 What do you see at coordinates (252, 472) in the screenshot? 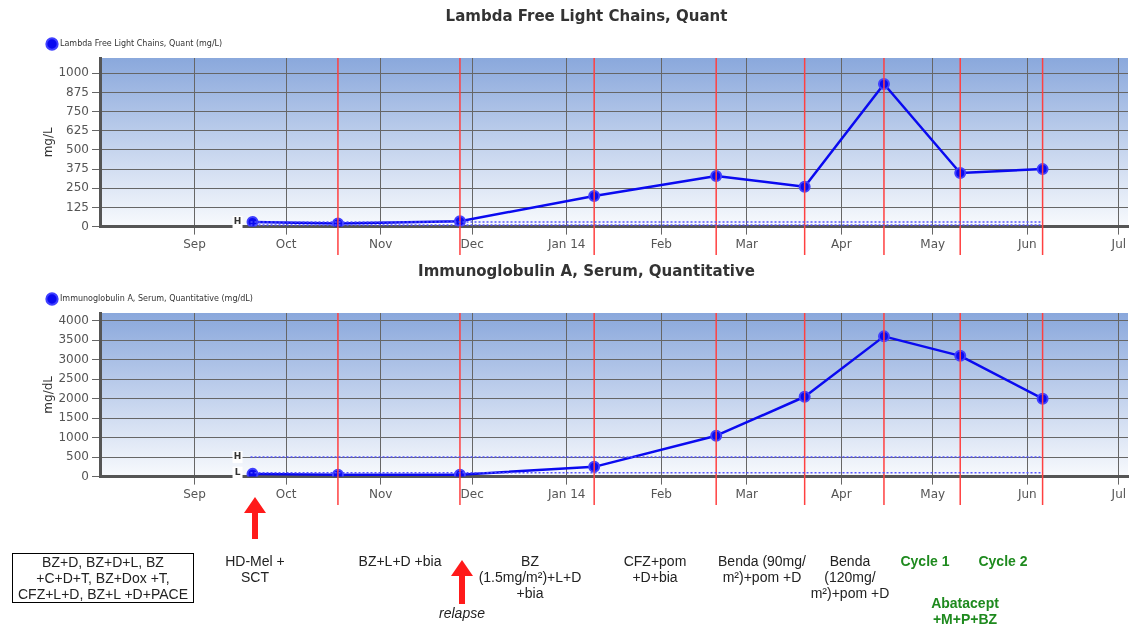
I see `point` at bounding box center [252, 472].